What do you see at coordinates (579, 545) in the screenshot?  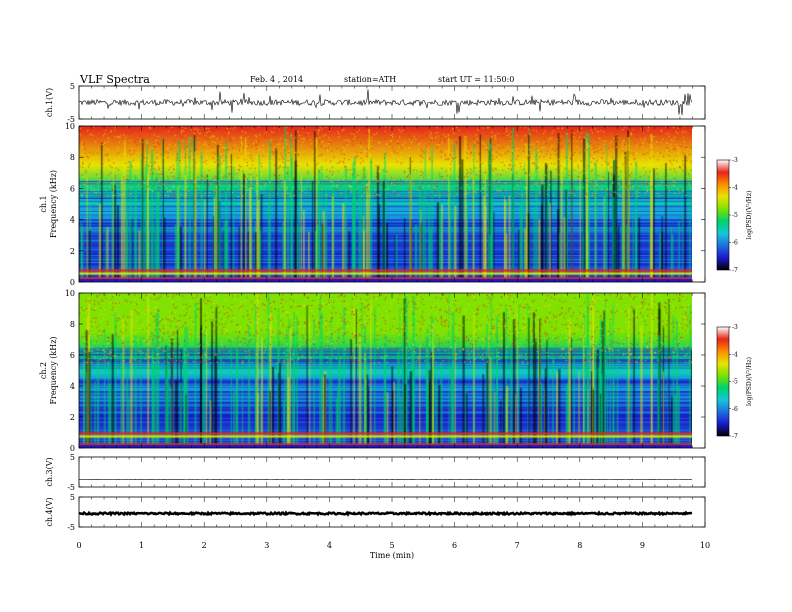 I see `x-tick-label: 8` at bounding box center [579, 545].